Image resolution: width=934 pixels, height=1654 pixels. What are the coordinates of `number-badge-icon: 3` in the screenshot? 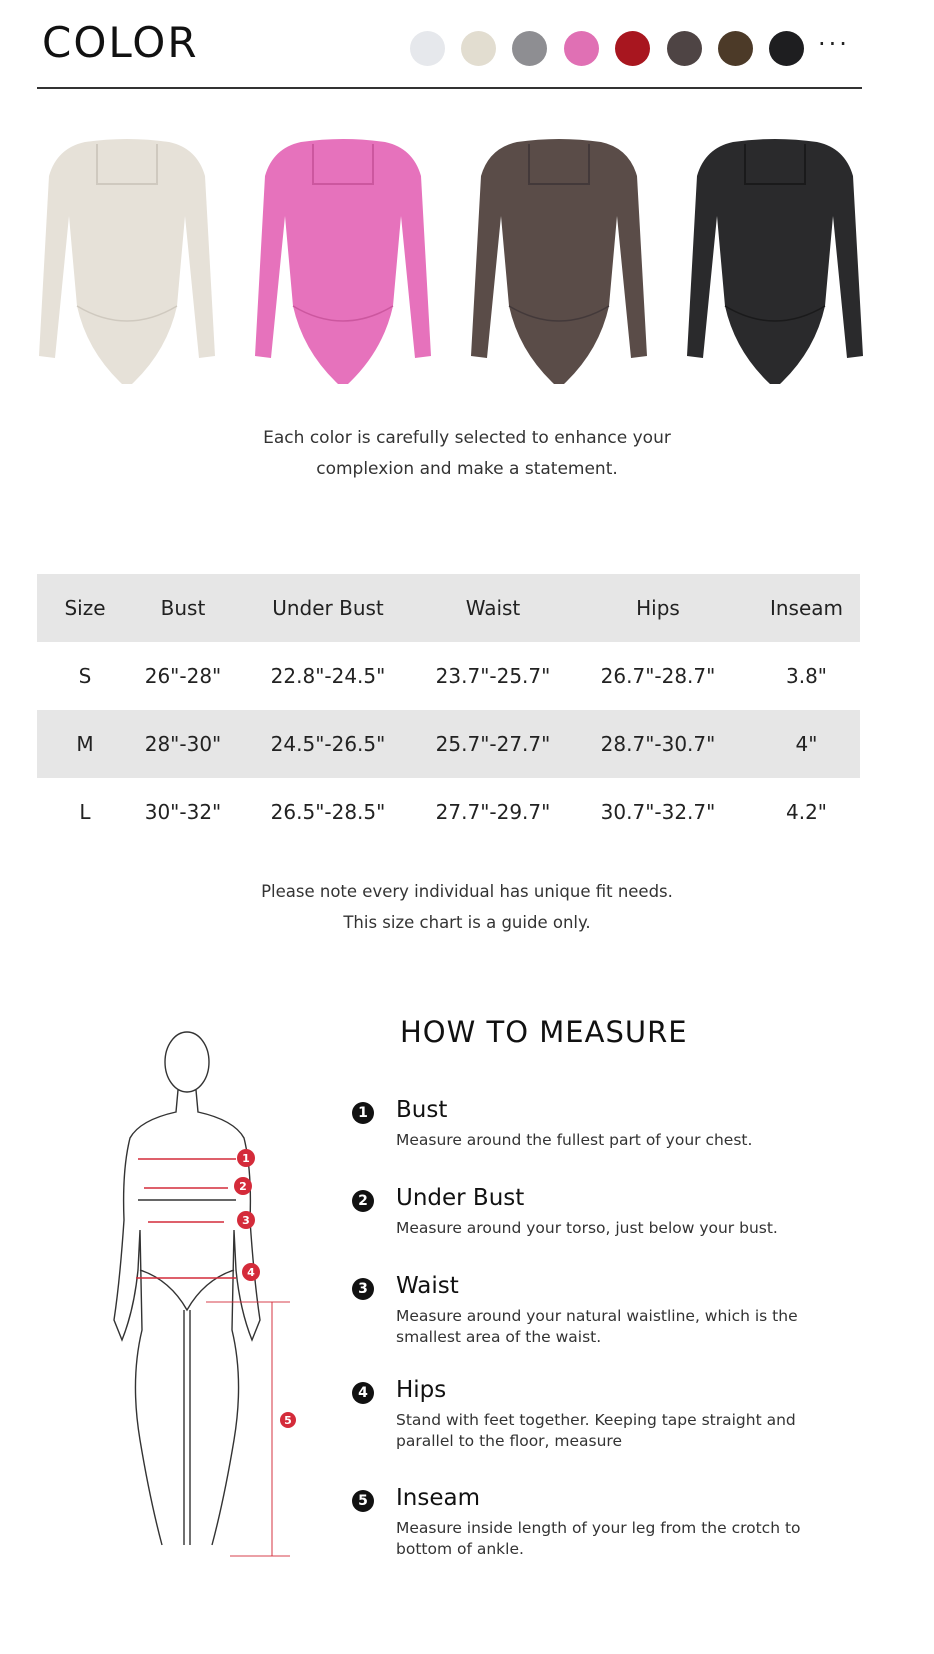 It's located at (363, 1289).